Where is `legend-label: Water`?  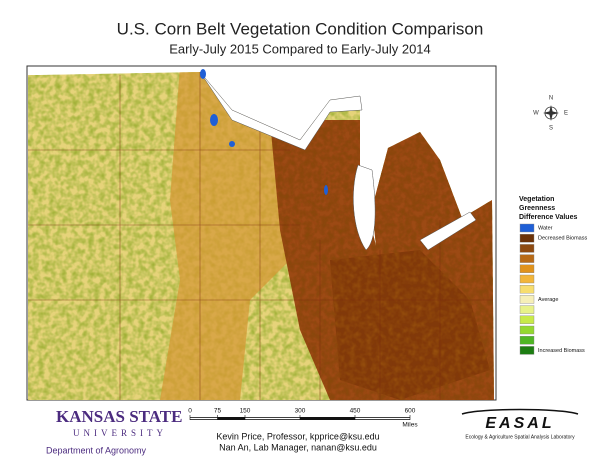 legend-label: Water is located at coordinates (545, 228).